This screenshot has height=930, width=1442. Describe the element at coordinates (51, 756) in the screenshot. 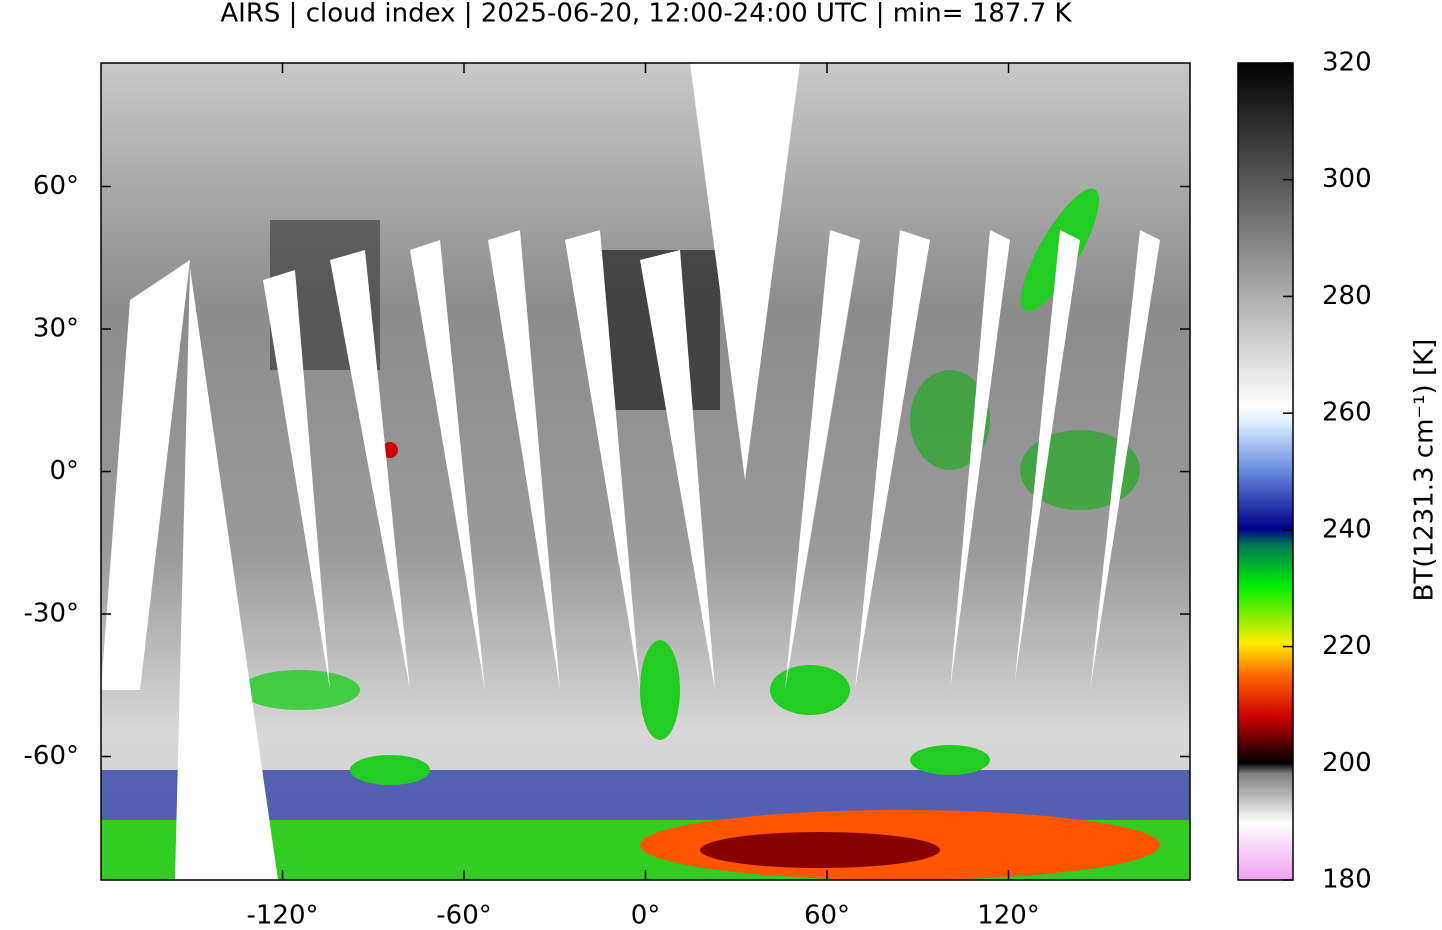

I see `y-tick-label: -60°` at that location.